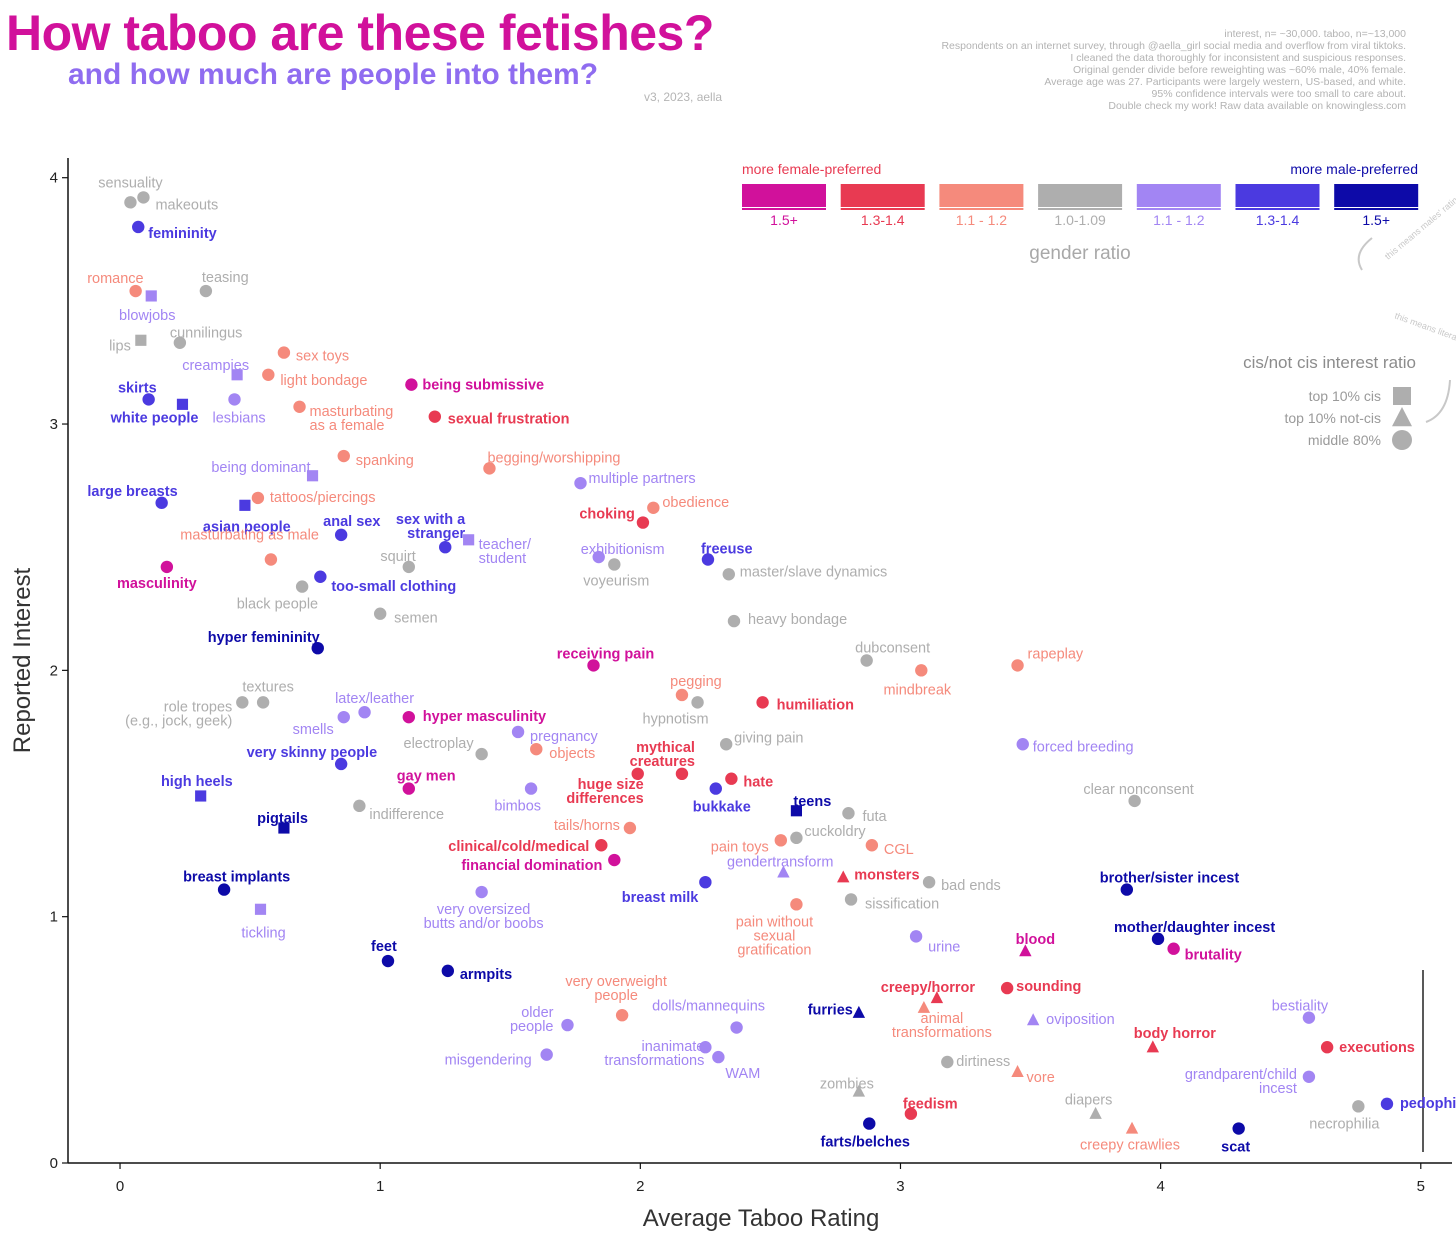 The image size is (1456, 1234). Describe the element at coordinates (54, 917) in the screenshot. I see `y-tick-label: 1` at that location.